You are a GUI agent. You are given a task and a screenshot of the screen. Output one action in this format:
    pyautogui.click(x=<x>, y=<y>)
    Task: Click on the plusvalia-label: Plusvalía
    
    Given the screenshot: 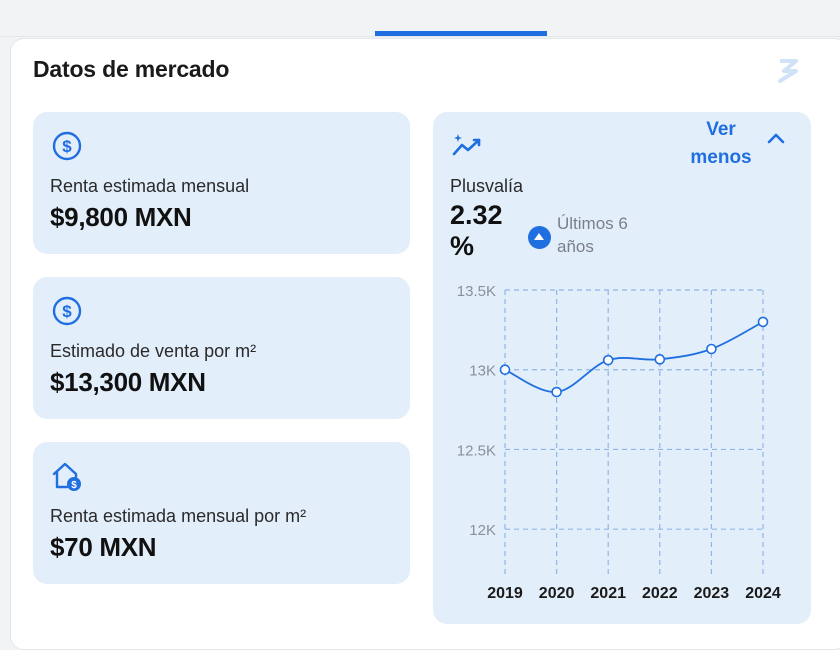 What is the action you would take?
    pyautogui.click(x=487, y=186)
    